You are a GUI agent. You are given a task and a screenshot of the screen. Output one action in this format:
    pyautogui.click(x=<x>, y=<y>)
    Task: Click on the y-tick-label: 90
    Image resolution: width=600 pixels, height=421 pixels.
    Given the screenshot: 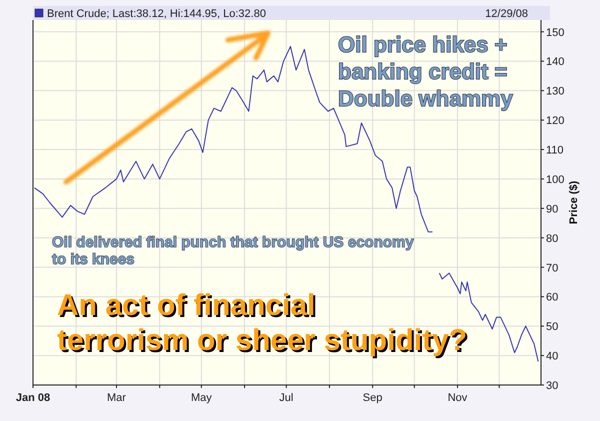 What is the action you would take?
    pyautogui.click(x=552, y=209)
    